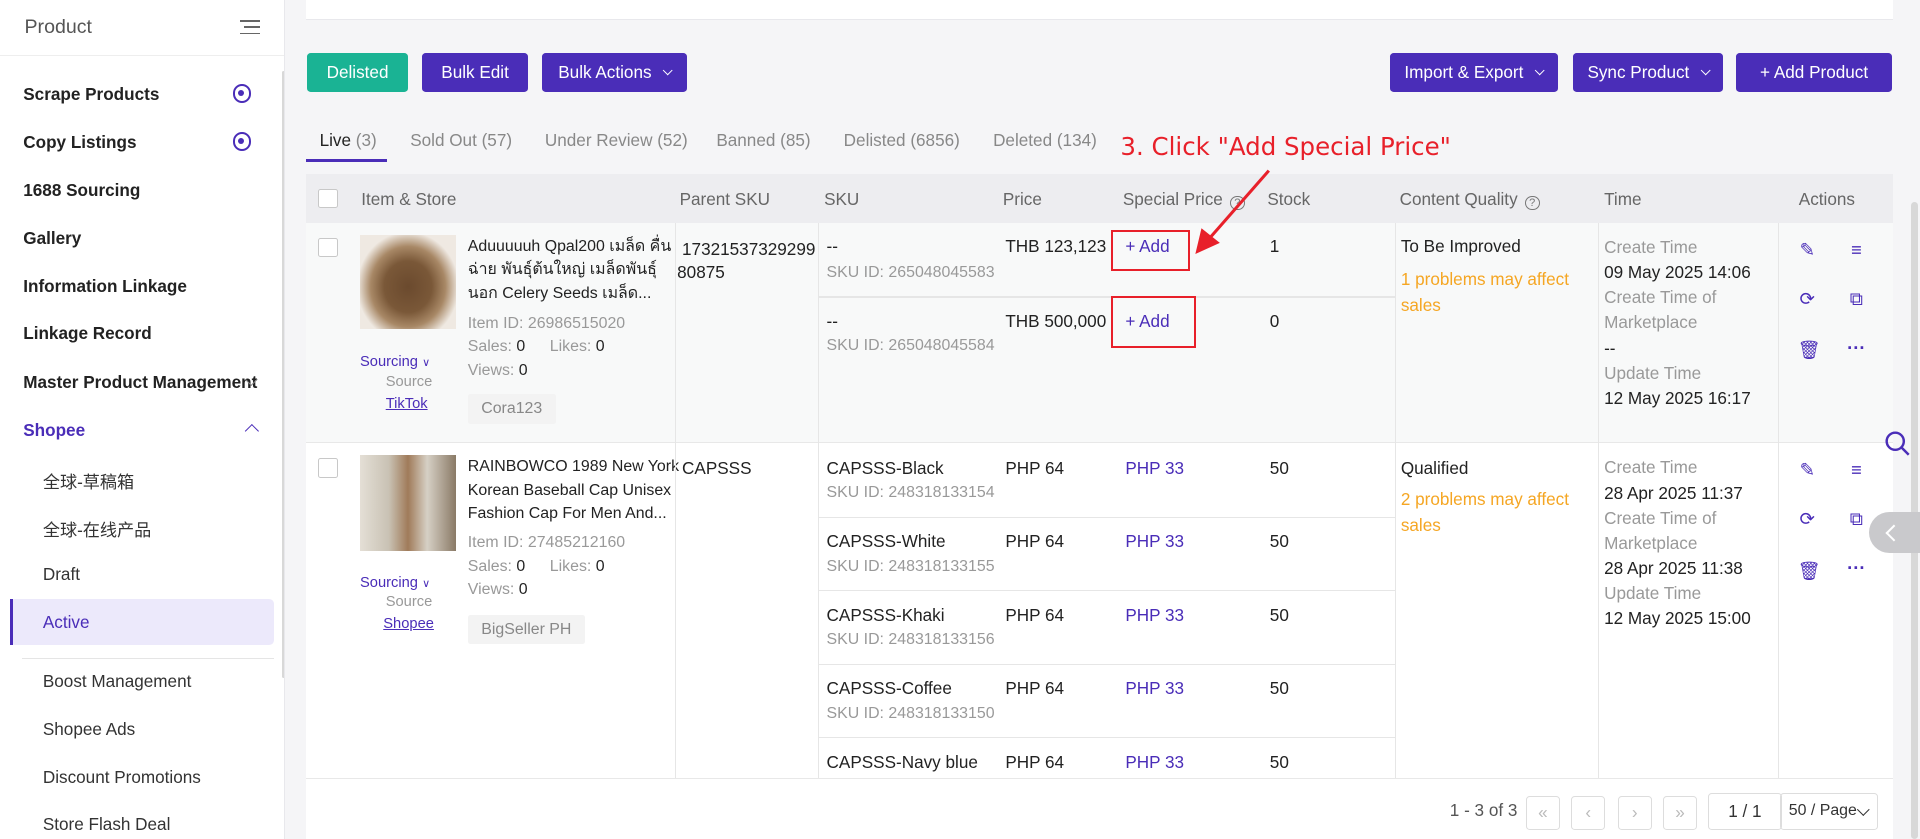 This screenshot has width=1920, height=839. Describe the element at coordinates (1814, 72) in the screenshot. I see `add-product-button: + Add Product` at that location.